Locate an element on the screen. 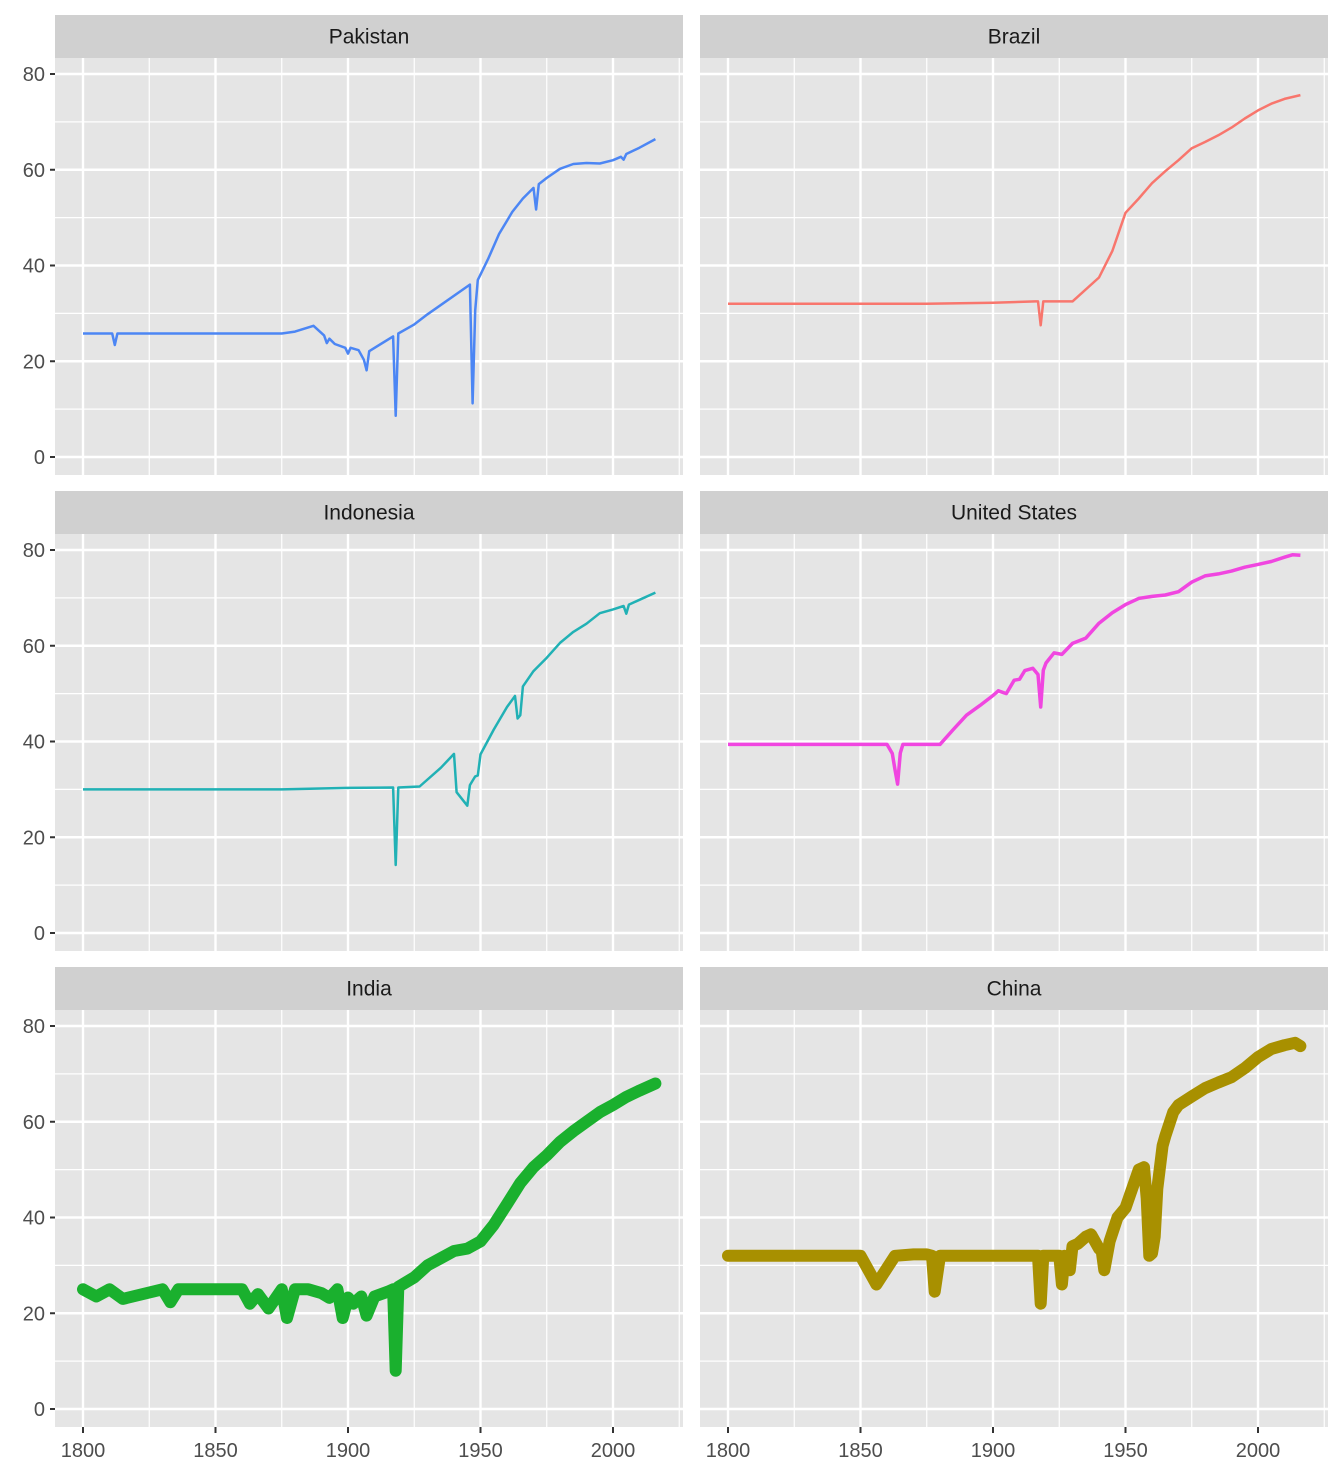 The width and height of the screenshot is (1344, 1478). facet-panel: China is located at coordinates (1014, 1197).